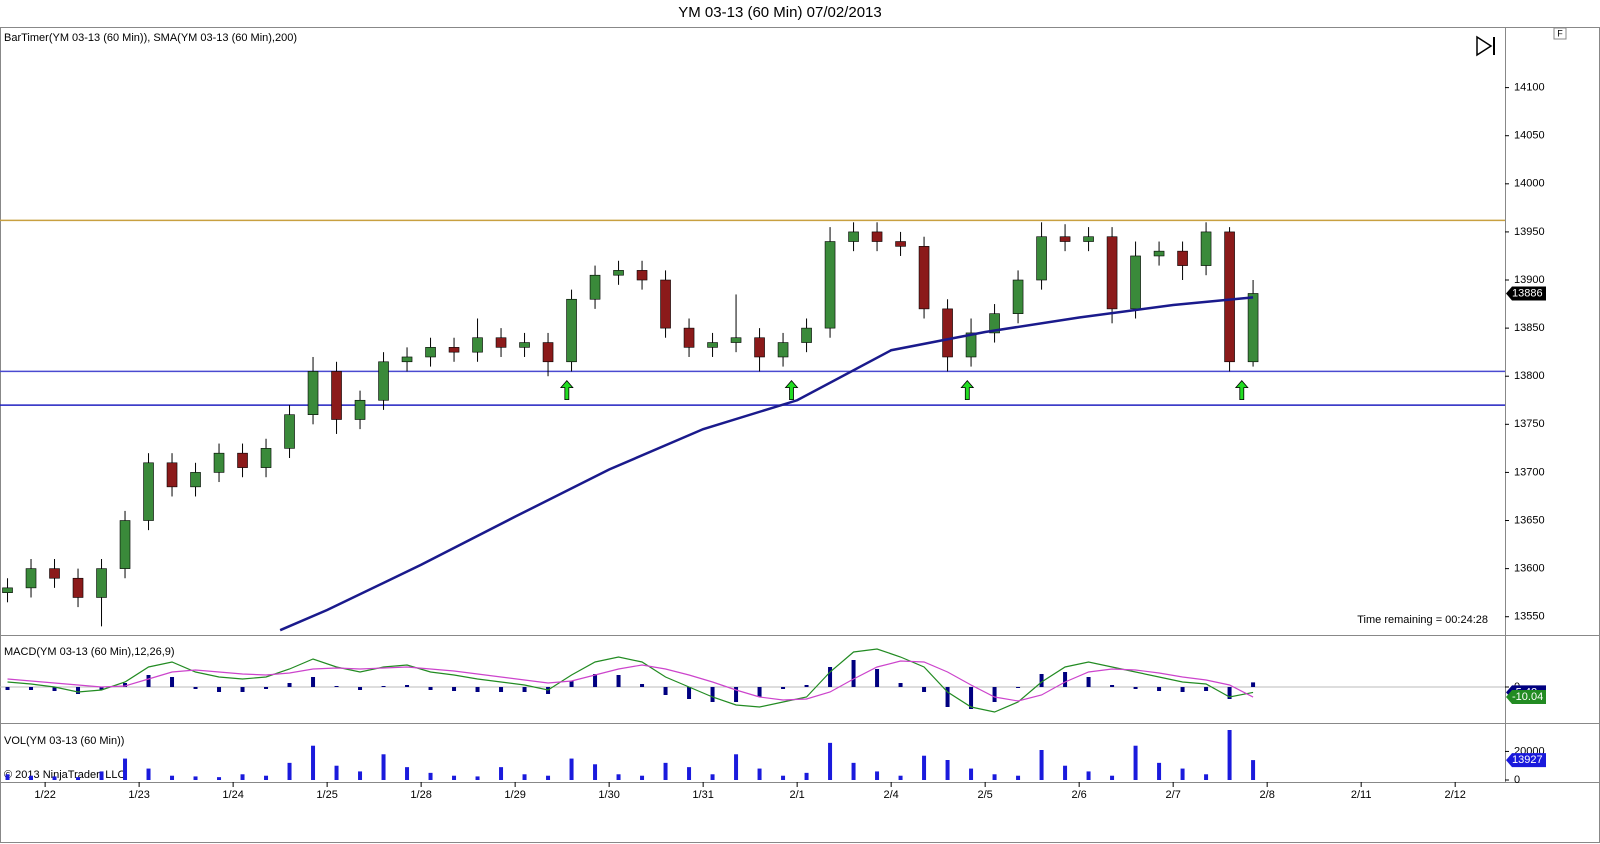 The image size is (1600, 844). Describe the element at coordinates (608, 795) in the screenshot. I see `x-tick-label: 1/30` at that location.